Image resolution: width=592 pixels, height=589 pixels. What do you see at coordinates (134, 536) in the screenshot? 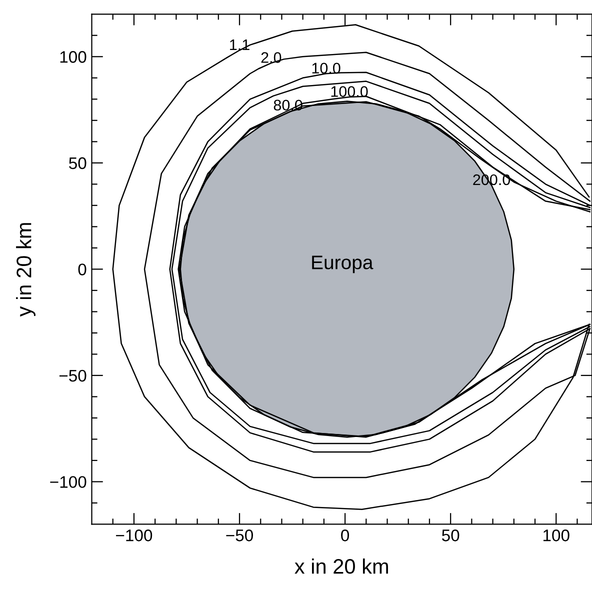
I see `x-tick-label: −100` at bounding box center [134, 536].